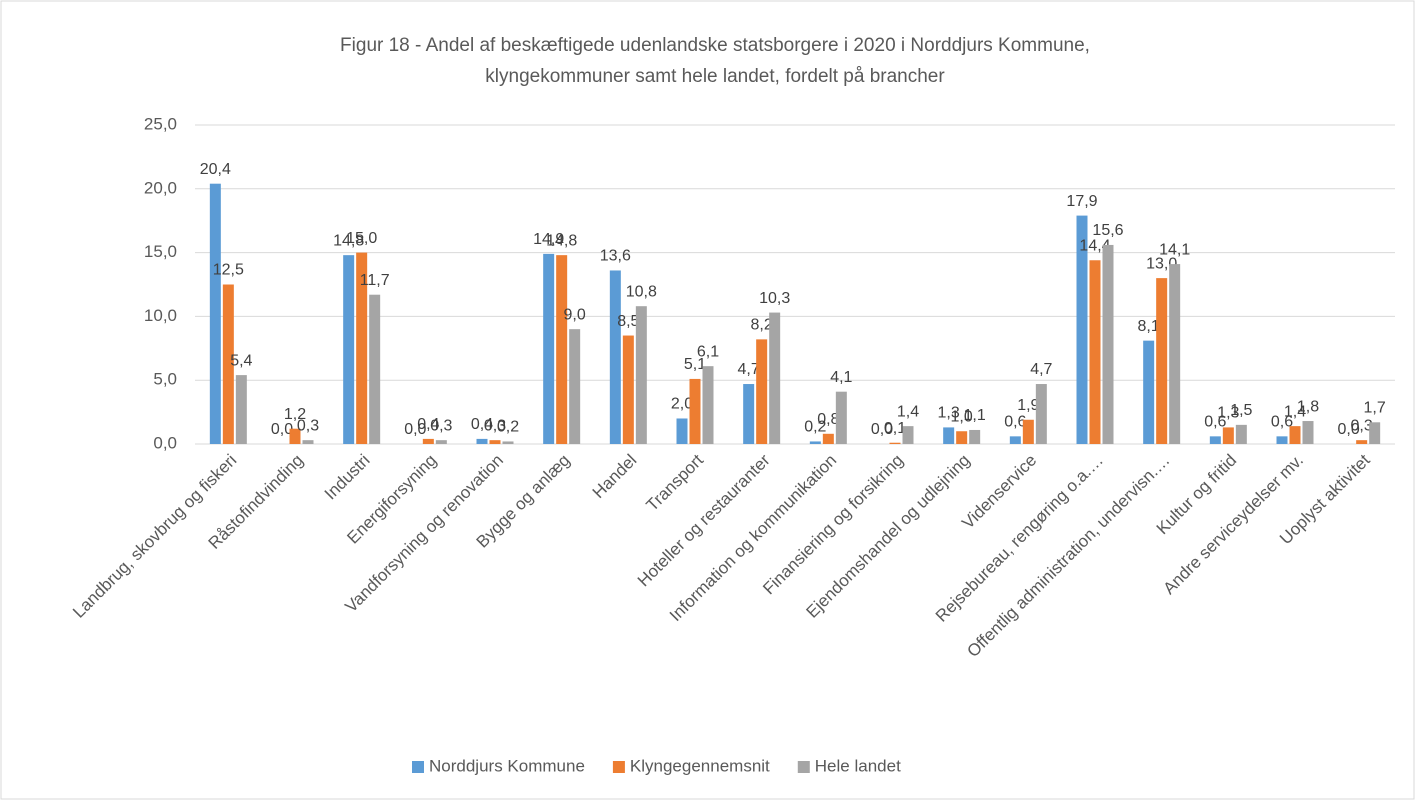  What do you see at coordinates (507, 765) in the screenshot?
I see `legend-label: Norddjurs Kommune` at bounding box center [507, 765].